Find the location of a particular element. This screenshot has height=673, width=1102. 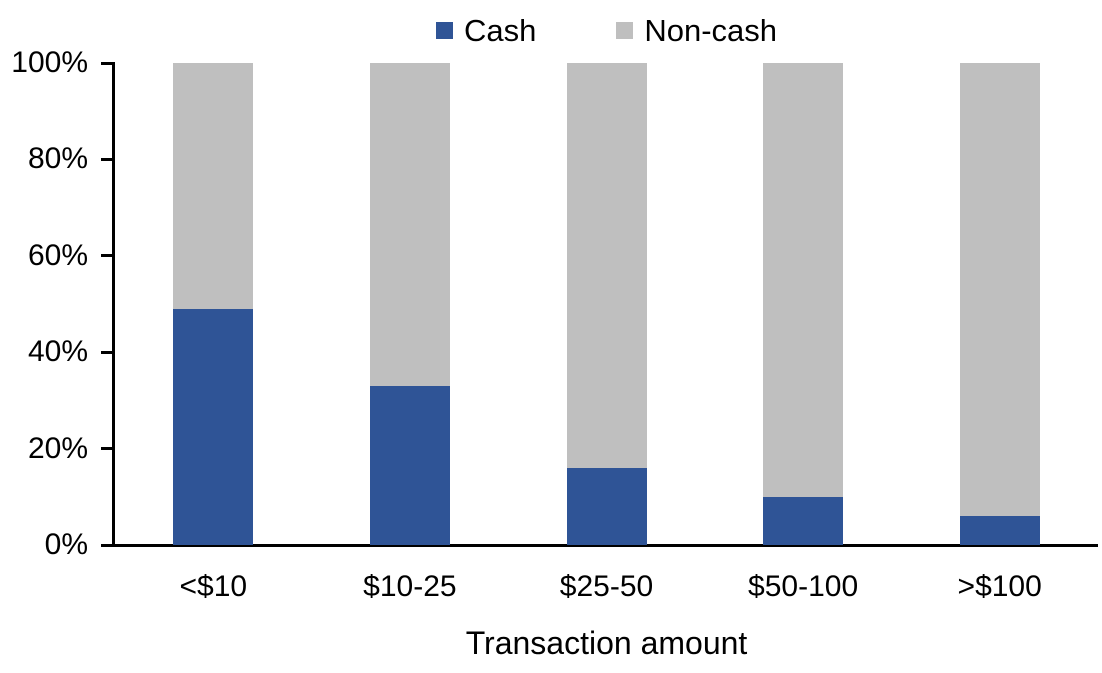

y-axis-tick-label: 20% is located at coordinates (57, 448).